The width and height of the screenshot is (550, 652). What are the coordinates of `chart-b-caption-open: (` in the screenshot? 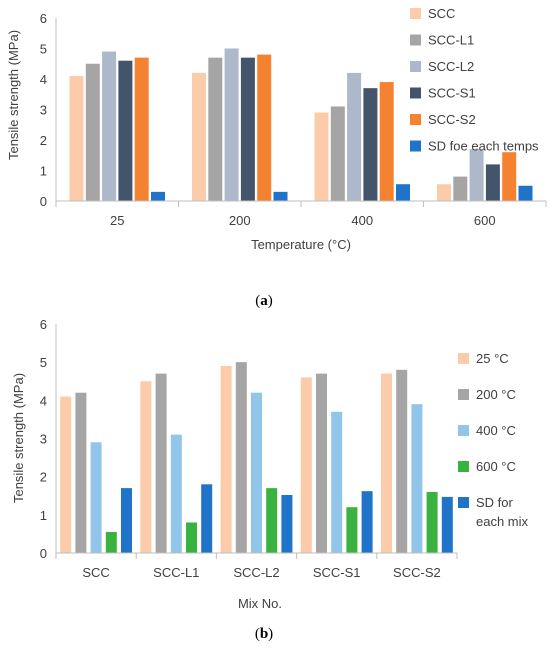 It's located at (257, 634).